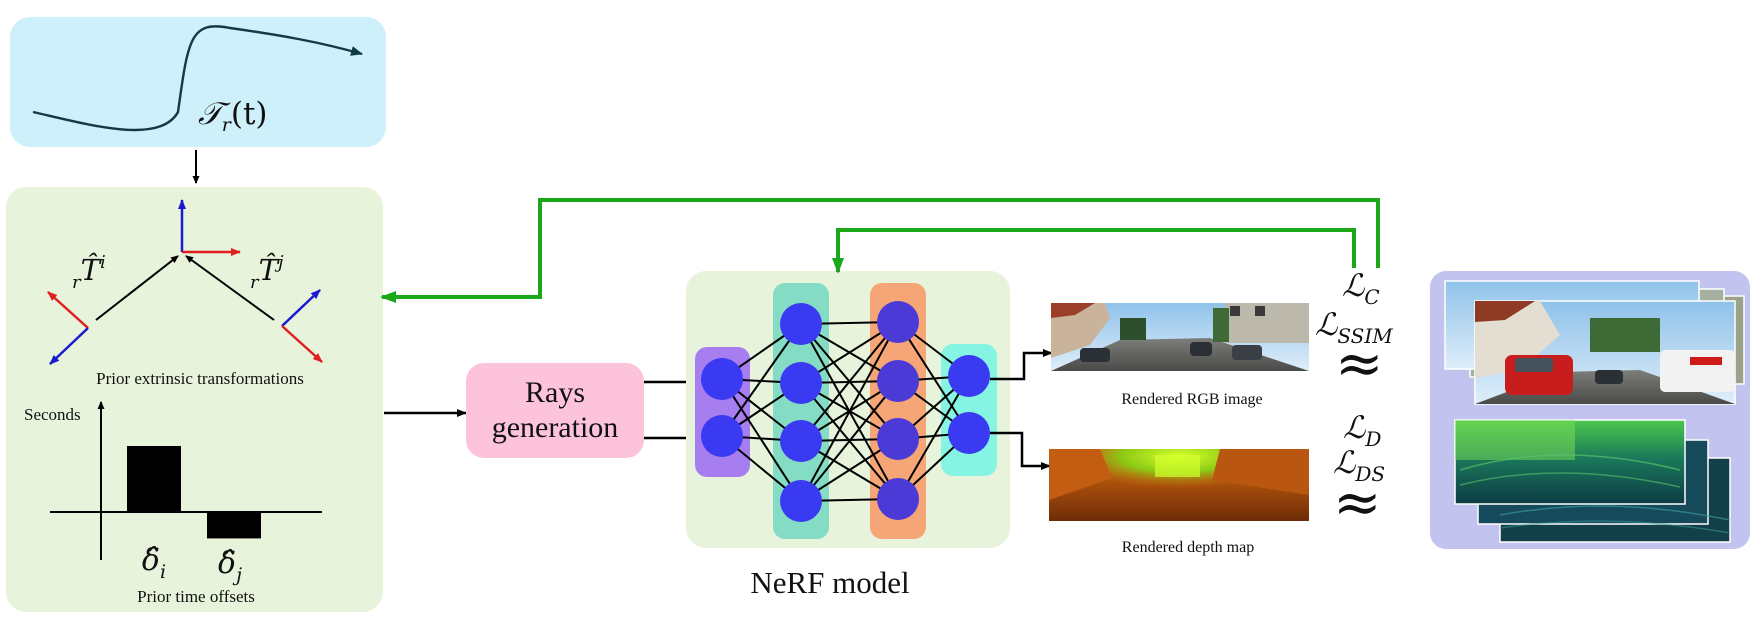 The height and width of the screenshot is (640, 1758). What do you see at coordinates (1590, 410) in the screenshot?
I see `ground-truth-panel` at bounding box center [1590, 410].